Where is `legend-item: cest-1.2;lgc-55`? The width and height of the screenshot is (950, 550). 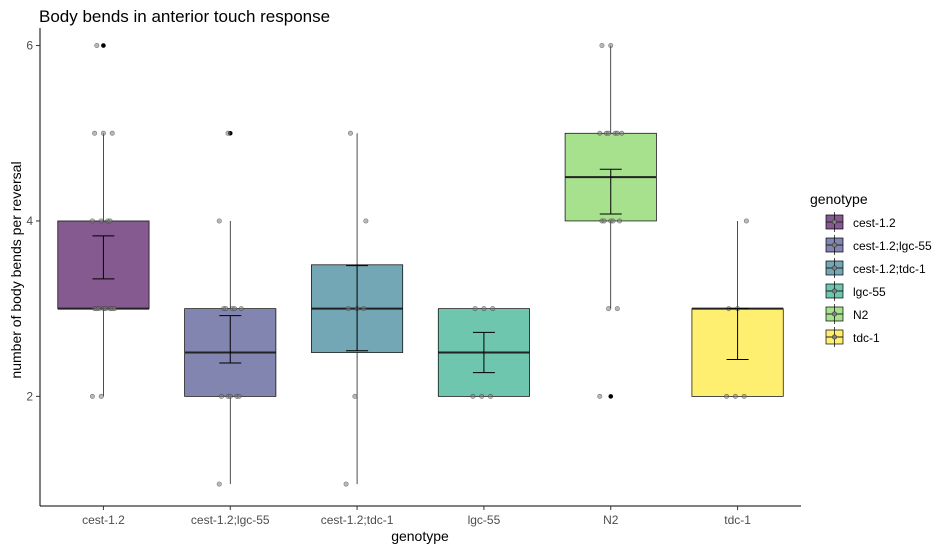 legend-item: cest-1.2;lgc-55 is located at coordinates (878, 245).